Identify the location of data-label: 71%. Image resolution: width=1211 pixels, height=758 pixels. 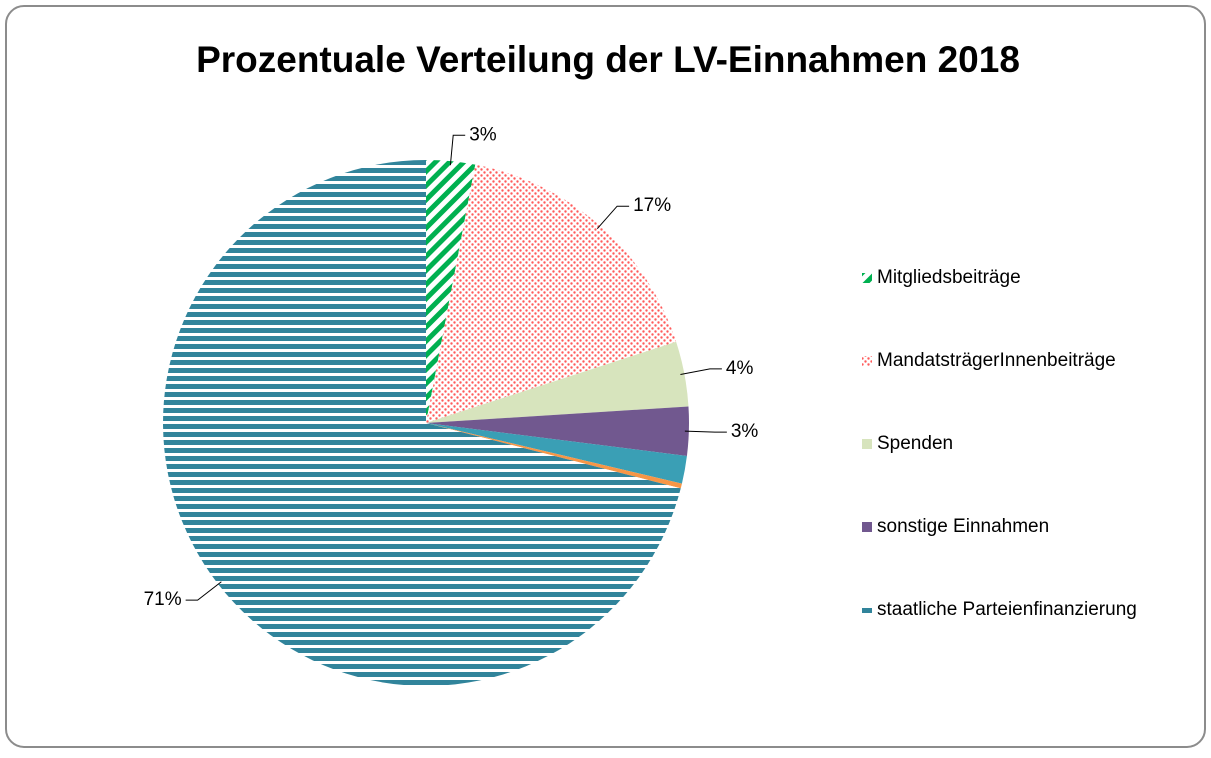
(163, 599).